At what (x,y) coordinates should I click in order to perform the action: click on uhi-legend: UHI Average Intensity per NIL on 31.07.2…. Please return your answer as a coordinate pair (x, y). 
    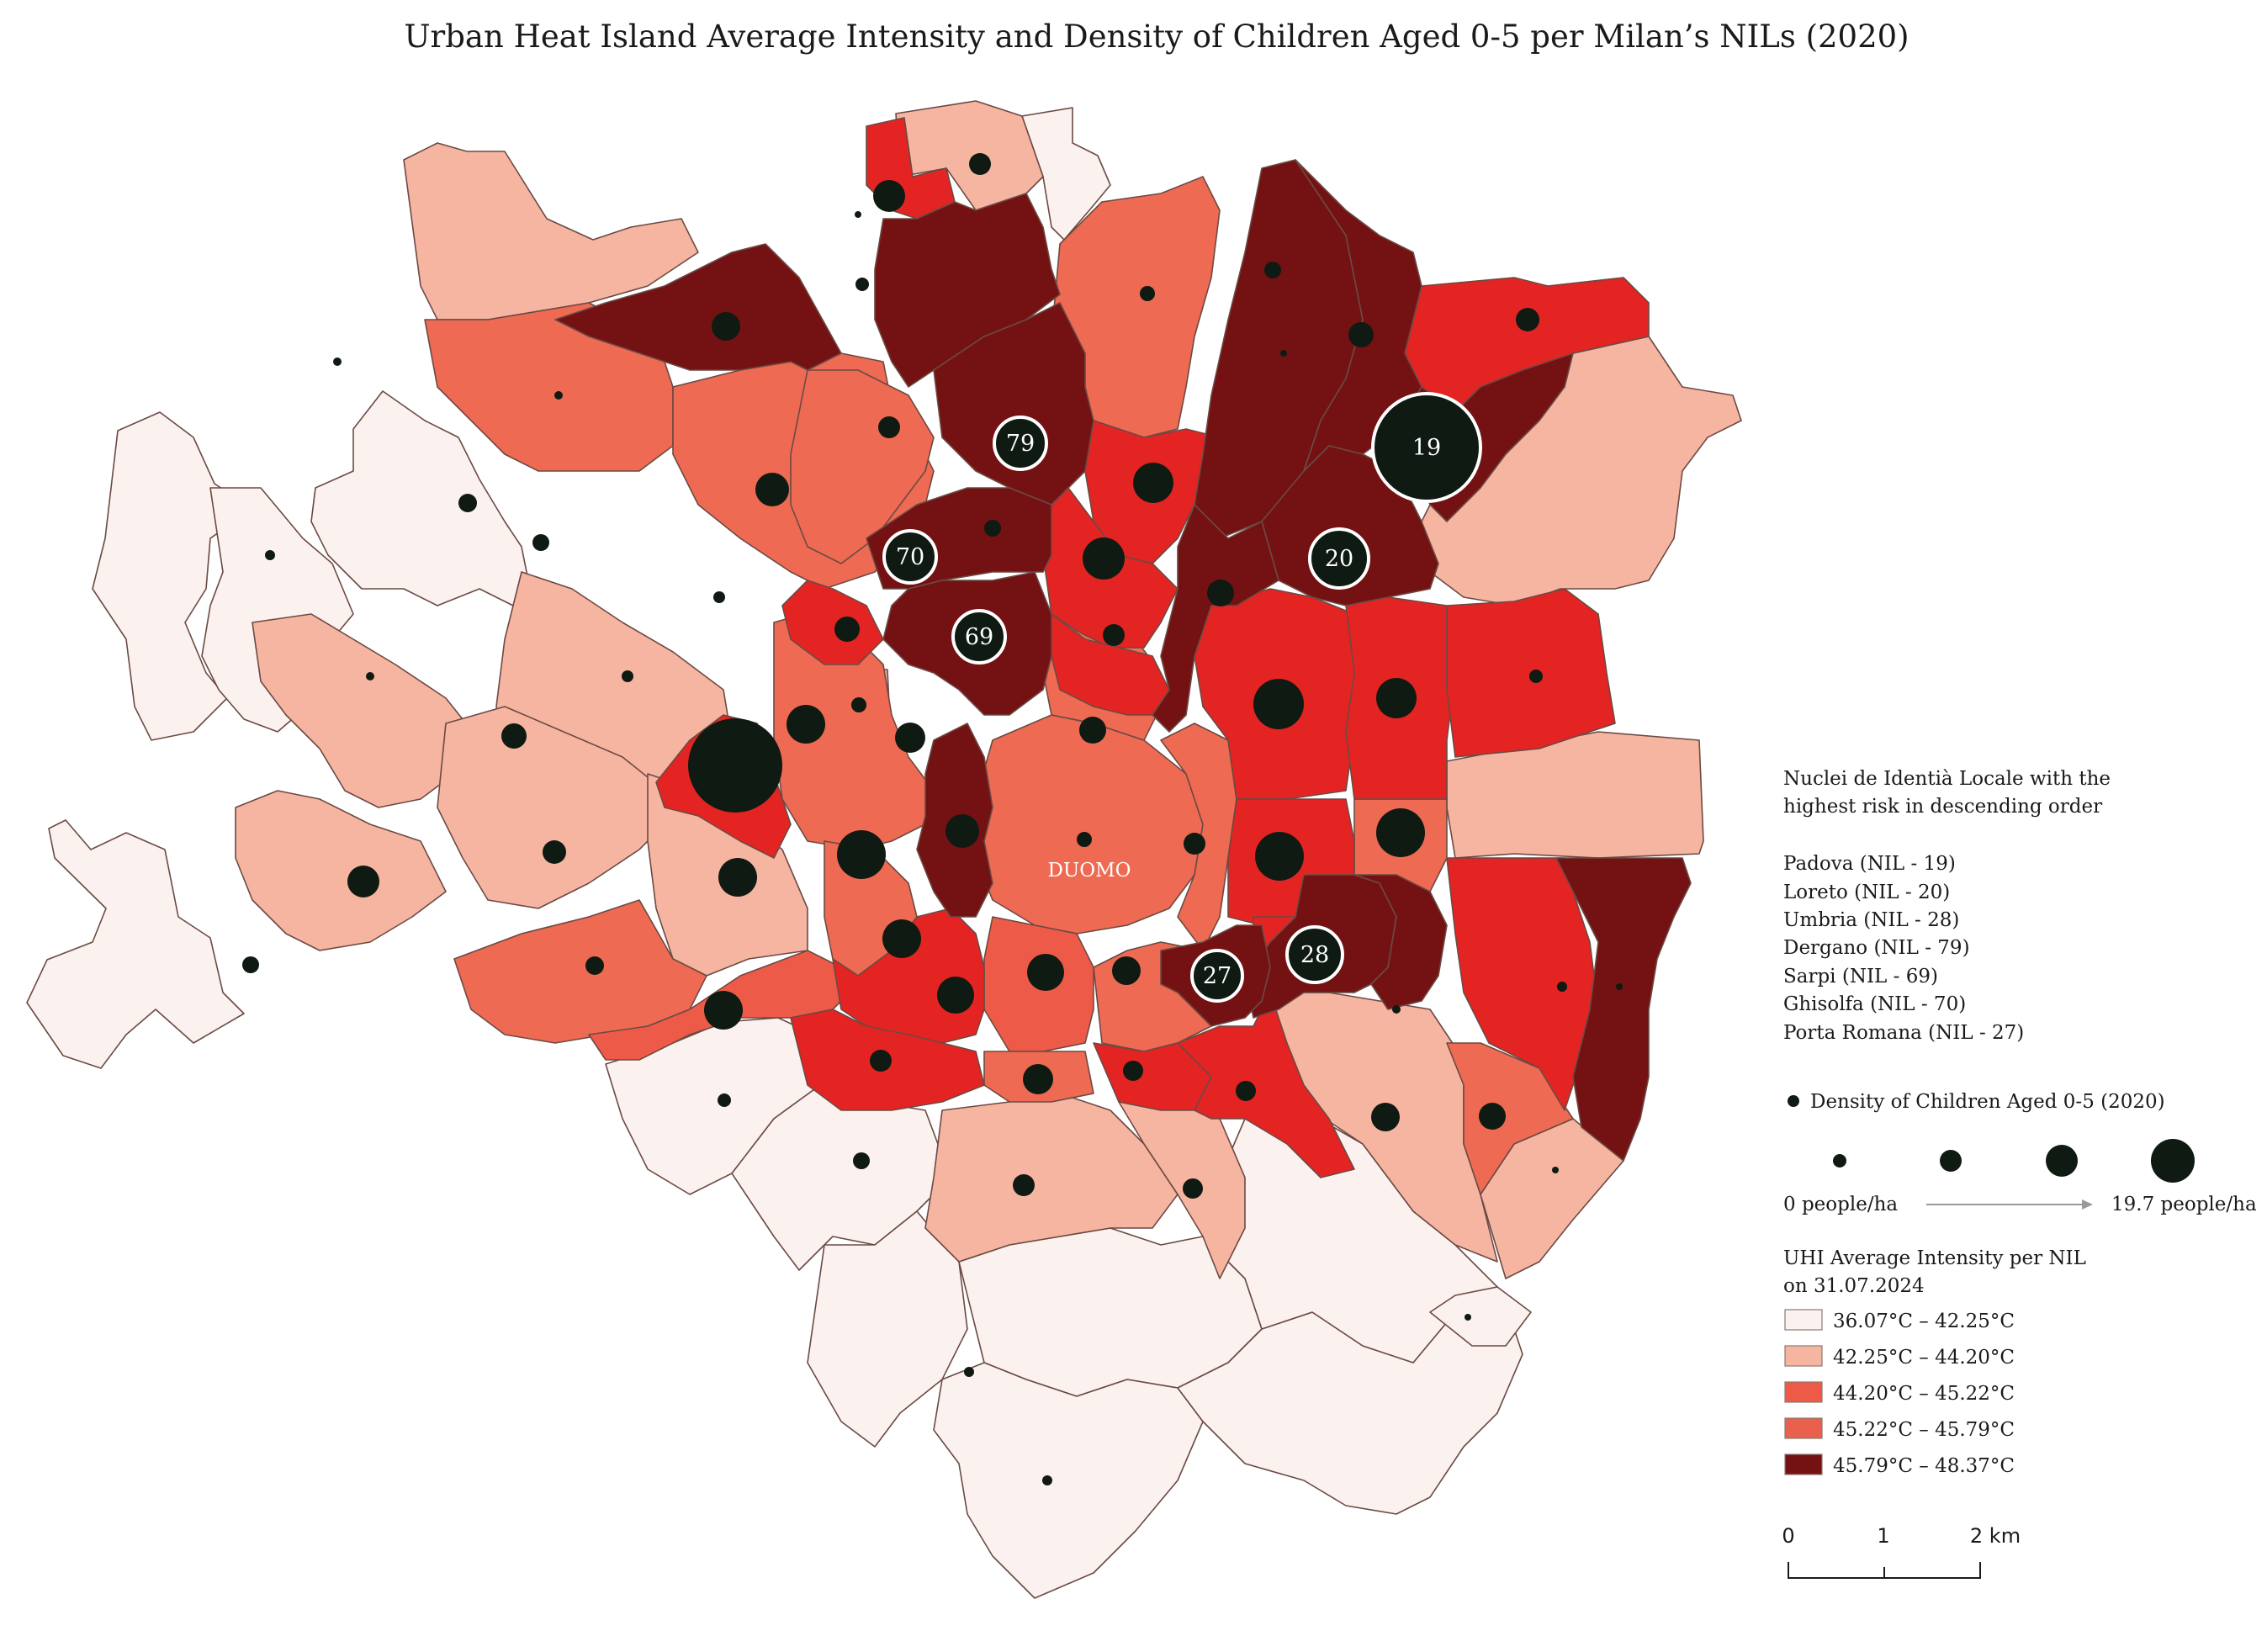
    Looking at the image, I should click on (1934, 1362).